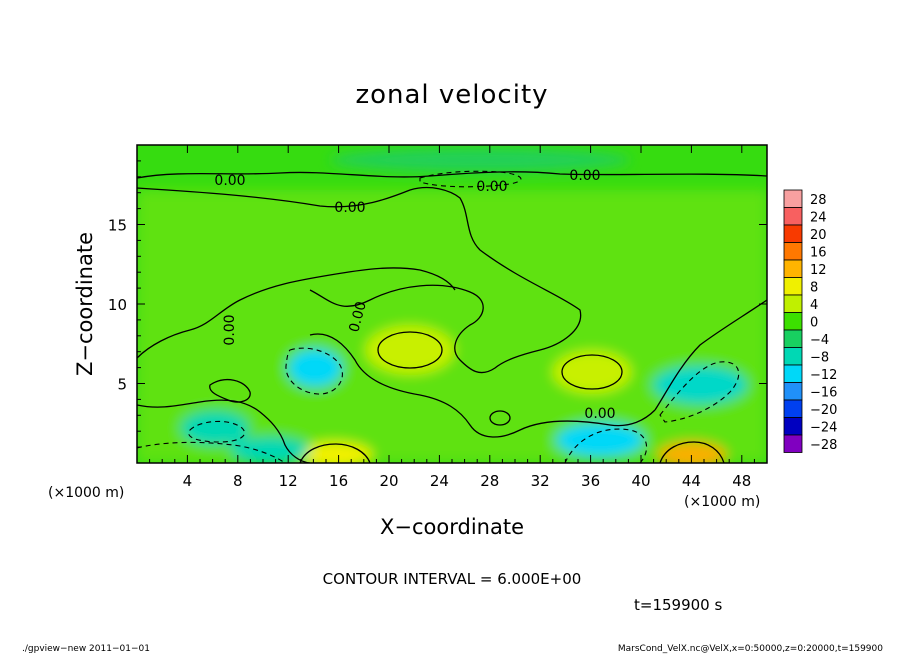 The width and height of the screenshot is (904, 654). What do you see at coordinates (823, 410) in the screenshot?
I see `colorbar-label: −20` at bounding box center [823, 410].